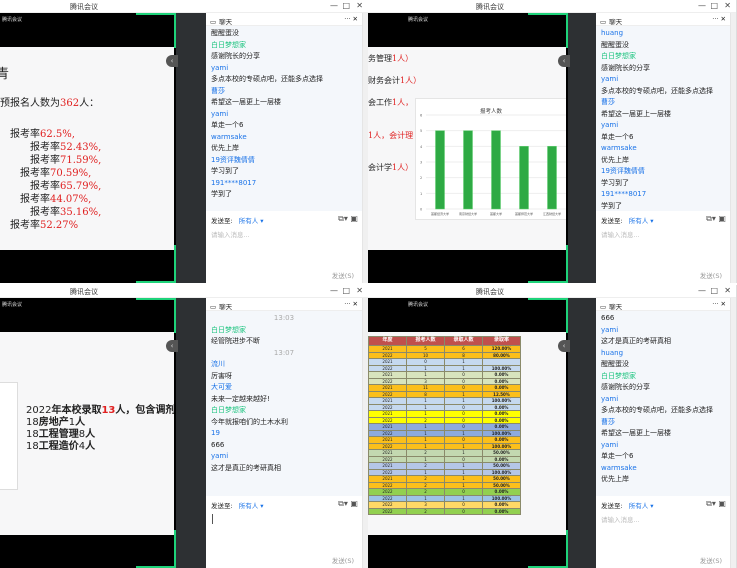  Describe the element at coordinates (444, 479) in the screenshot. I see `table-row: 2021 2 1 50.00%` at that location.